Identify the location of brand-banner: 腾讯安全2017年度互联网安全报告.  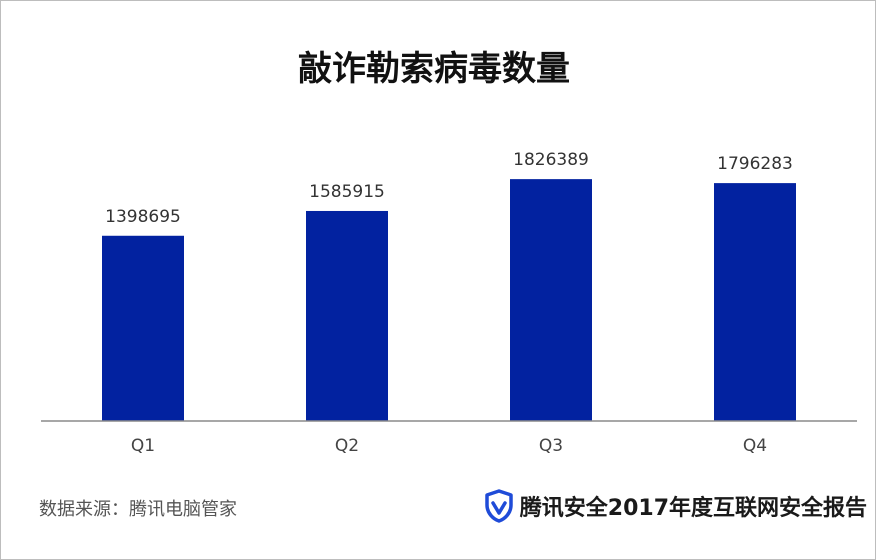
(675, 506).